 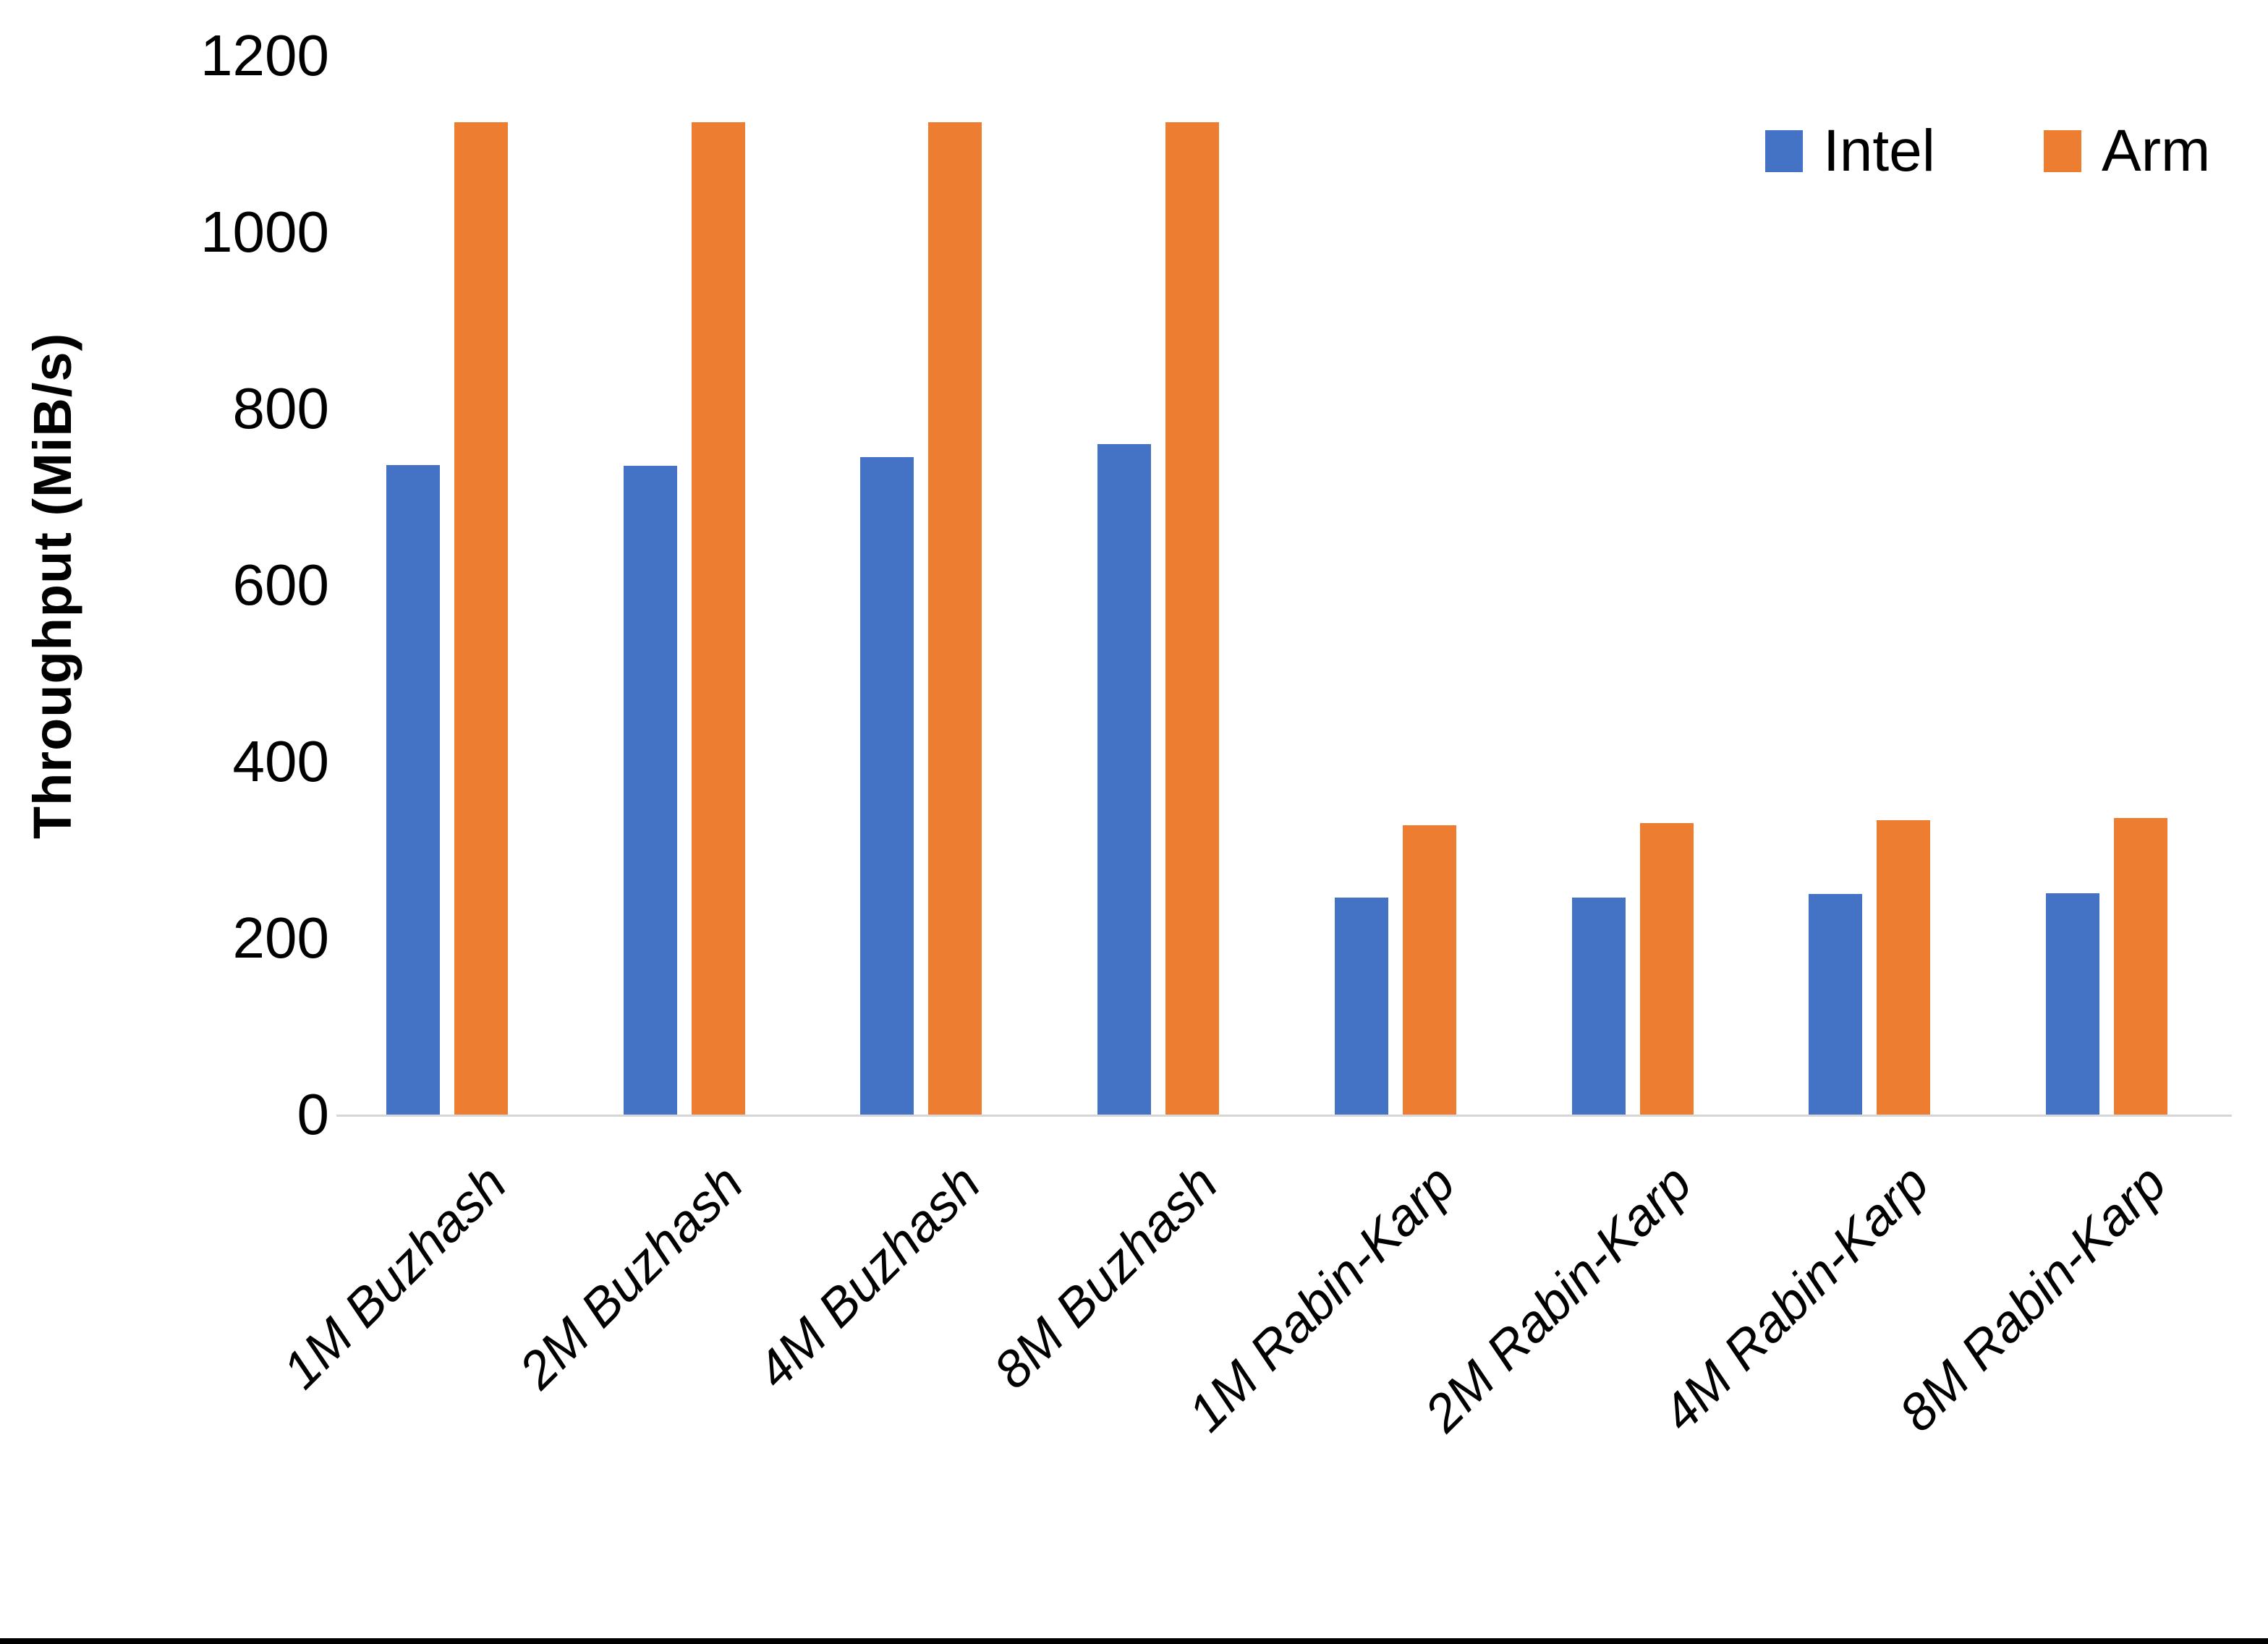 What do you see at coordinates (481, 618) in the screenshot?
I see `bar-arm-1m-buzhash` at bounding box center [481, 618].